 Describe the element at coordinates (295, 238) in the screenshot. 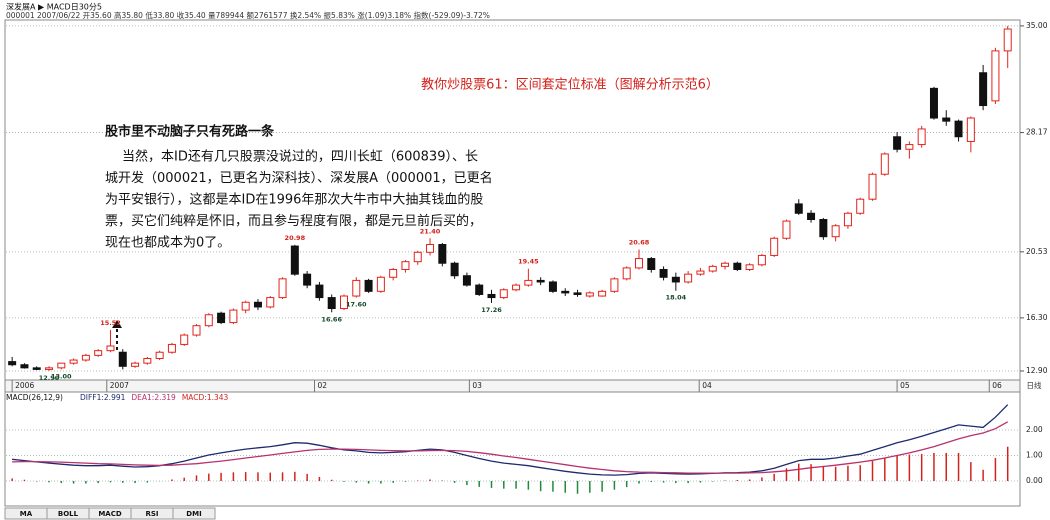

I see `extreme-label: 20.98` at that location.